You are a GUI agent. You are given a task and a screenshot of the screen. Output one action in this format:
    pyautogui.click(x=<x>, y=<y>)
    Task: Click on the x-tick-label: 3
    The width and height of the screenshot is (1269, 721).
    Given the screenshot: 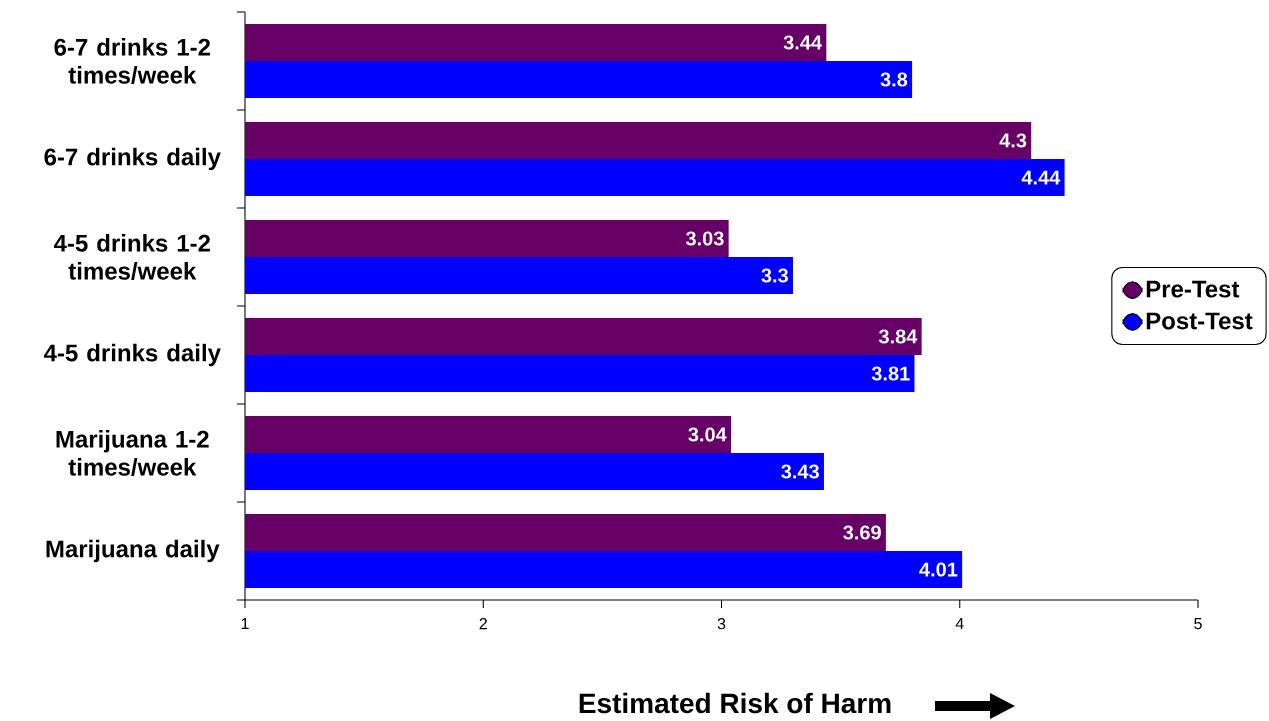 What is the action you would take?
    pyautogui.click(x=721, y=624)
    